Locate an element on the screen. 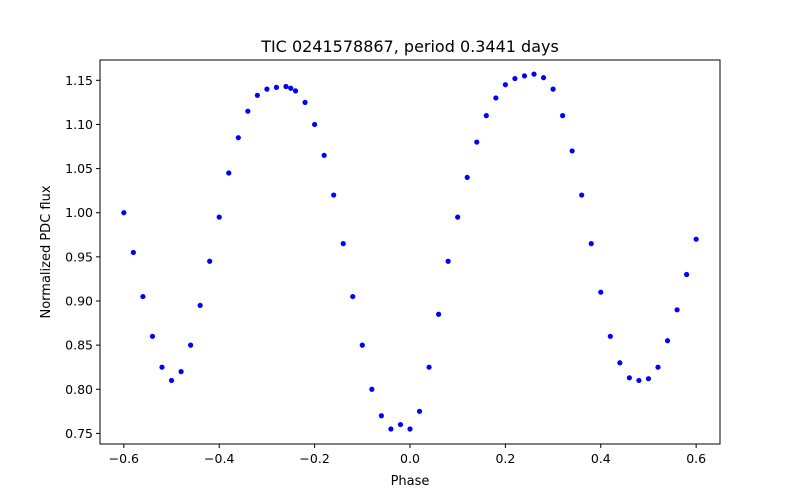 The image size is (800, 500). y-tick-label: 0.95 is located at coordinates (79, 256).